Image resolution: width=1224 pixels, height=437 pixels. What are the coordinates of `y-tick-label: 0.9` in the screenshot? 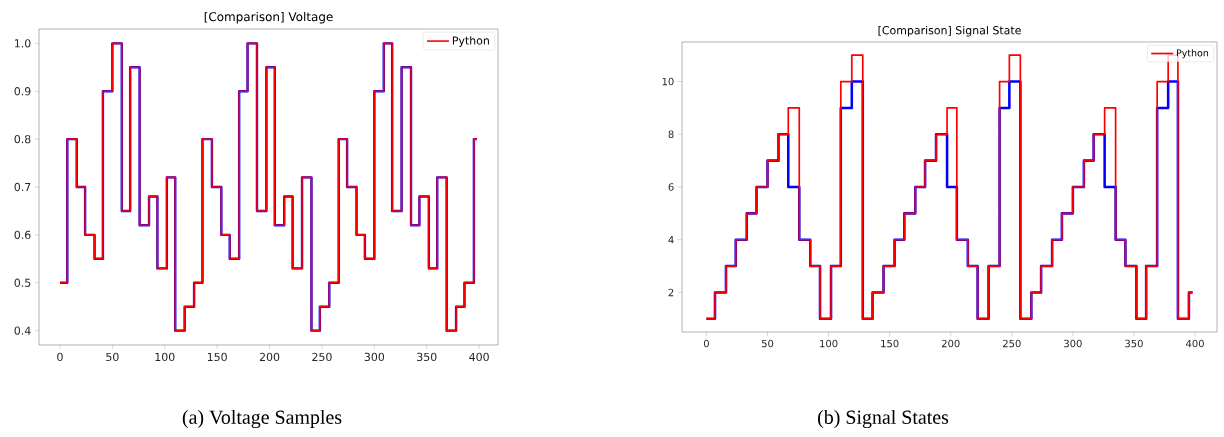 It's located at (22, 91).